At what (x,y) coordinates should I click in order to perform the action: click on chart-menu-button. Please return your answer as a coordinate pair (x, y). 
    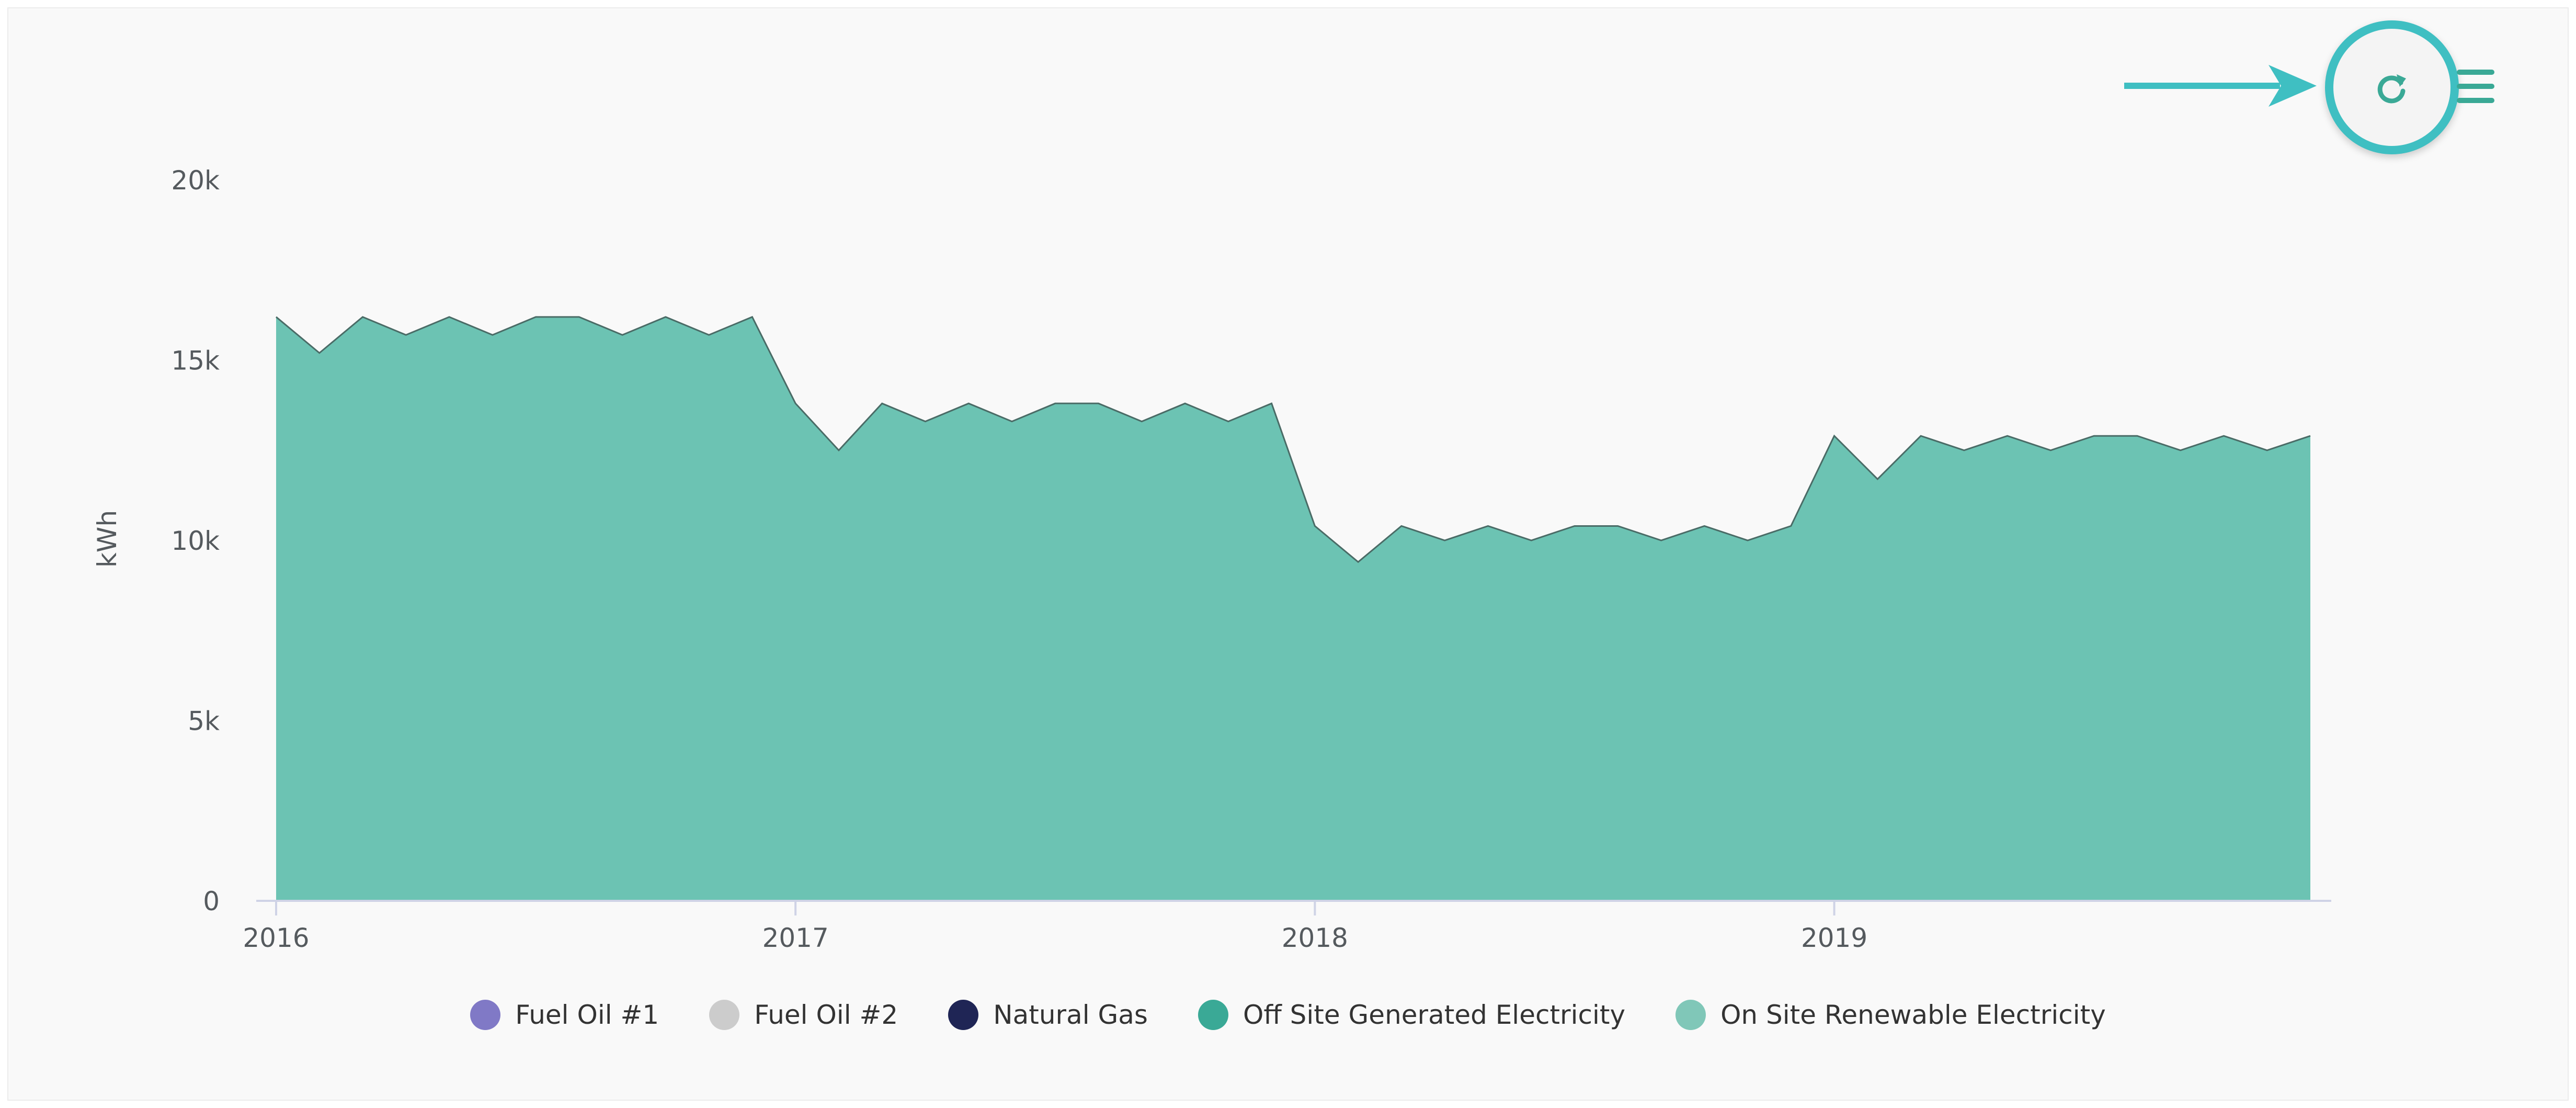
    Looking at the image, I should click on (2476, 86).